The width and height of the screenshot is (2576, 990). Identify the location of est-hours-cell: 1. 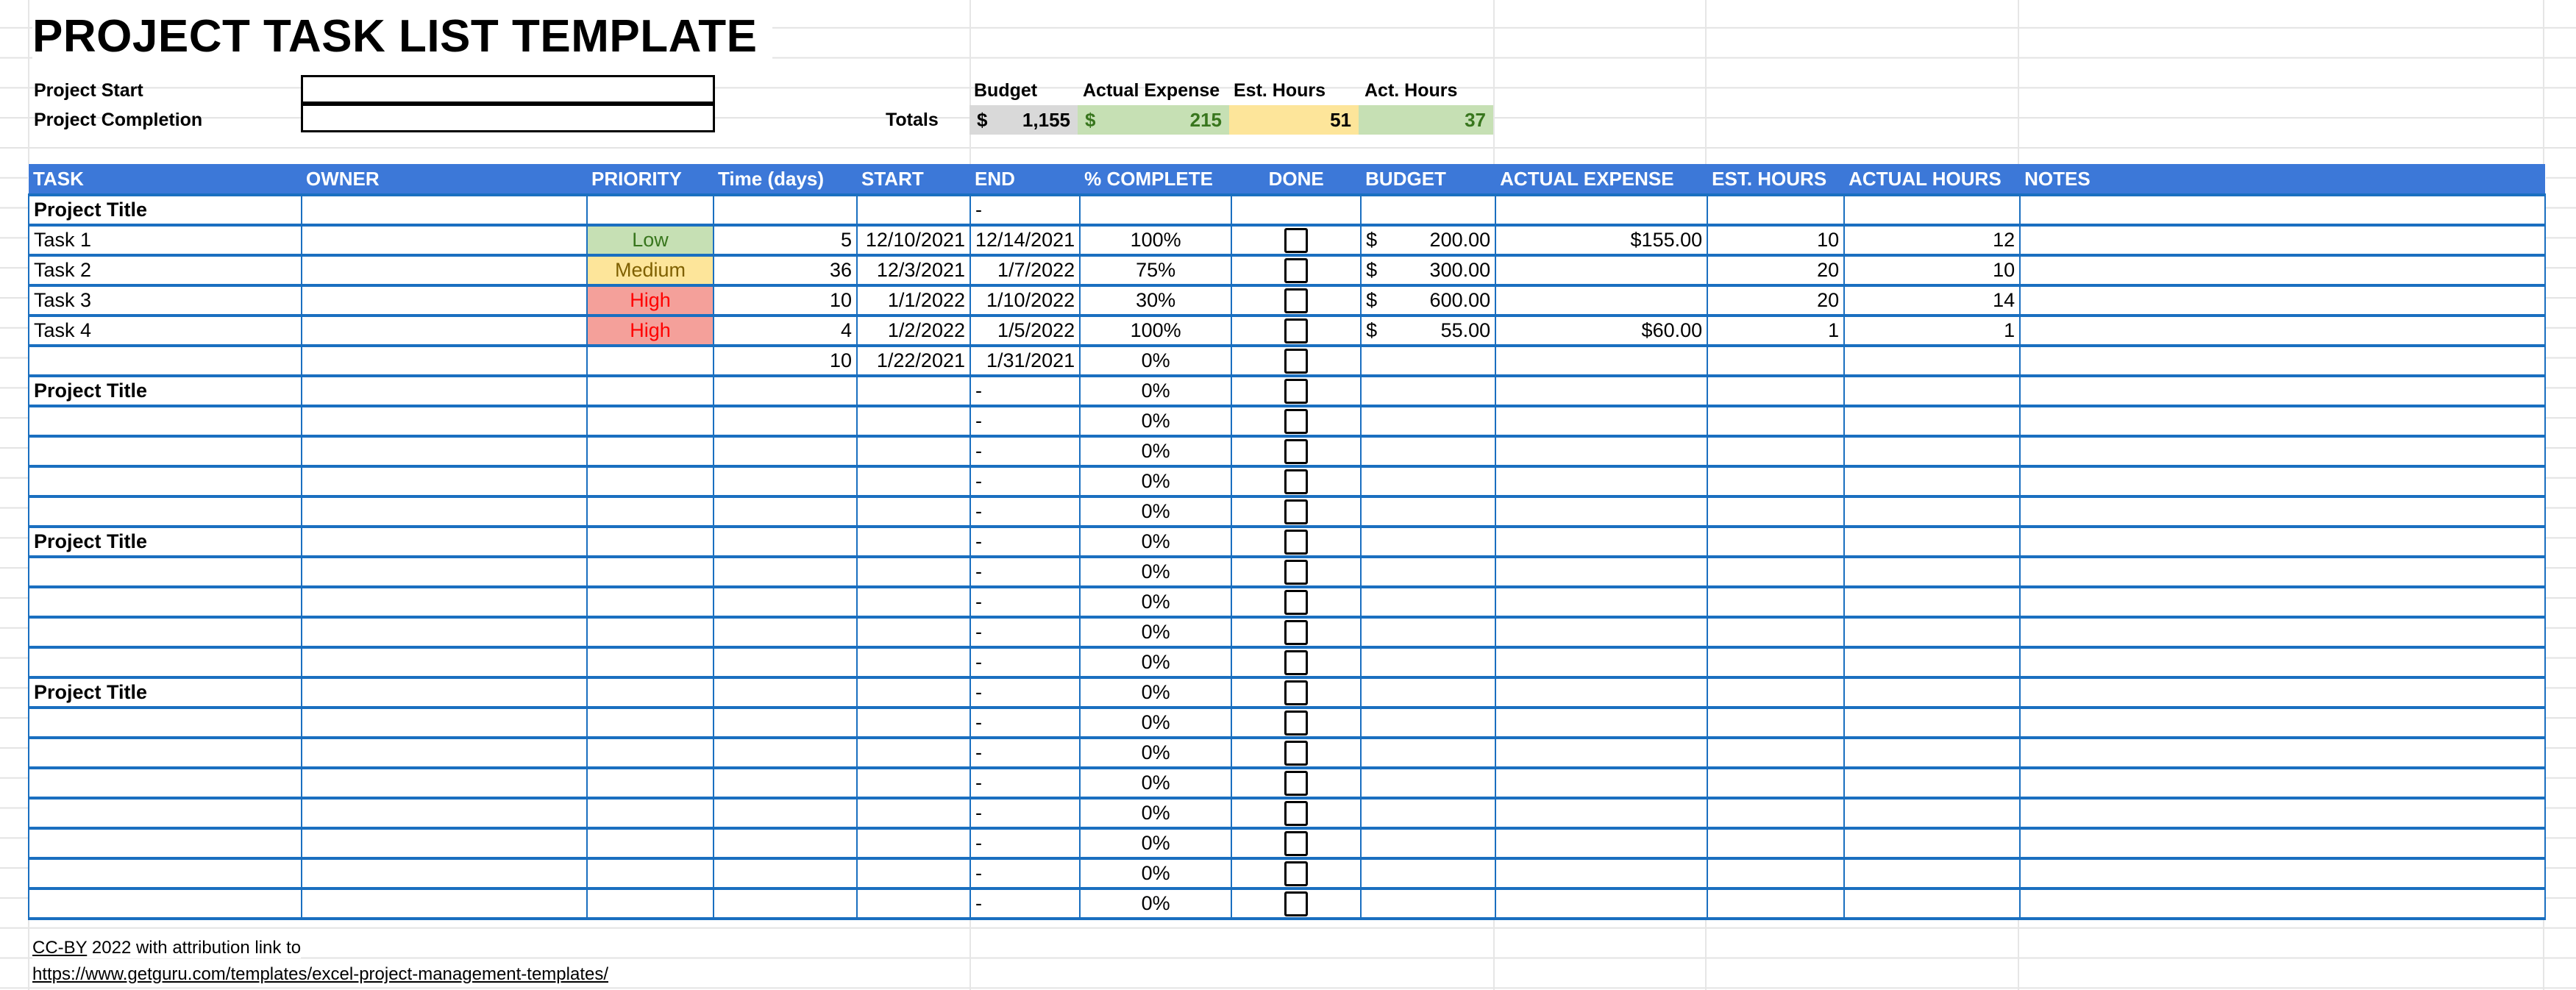
(1776, 332).